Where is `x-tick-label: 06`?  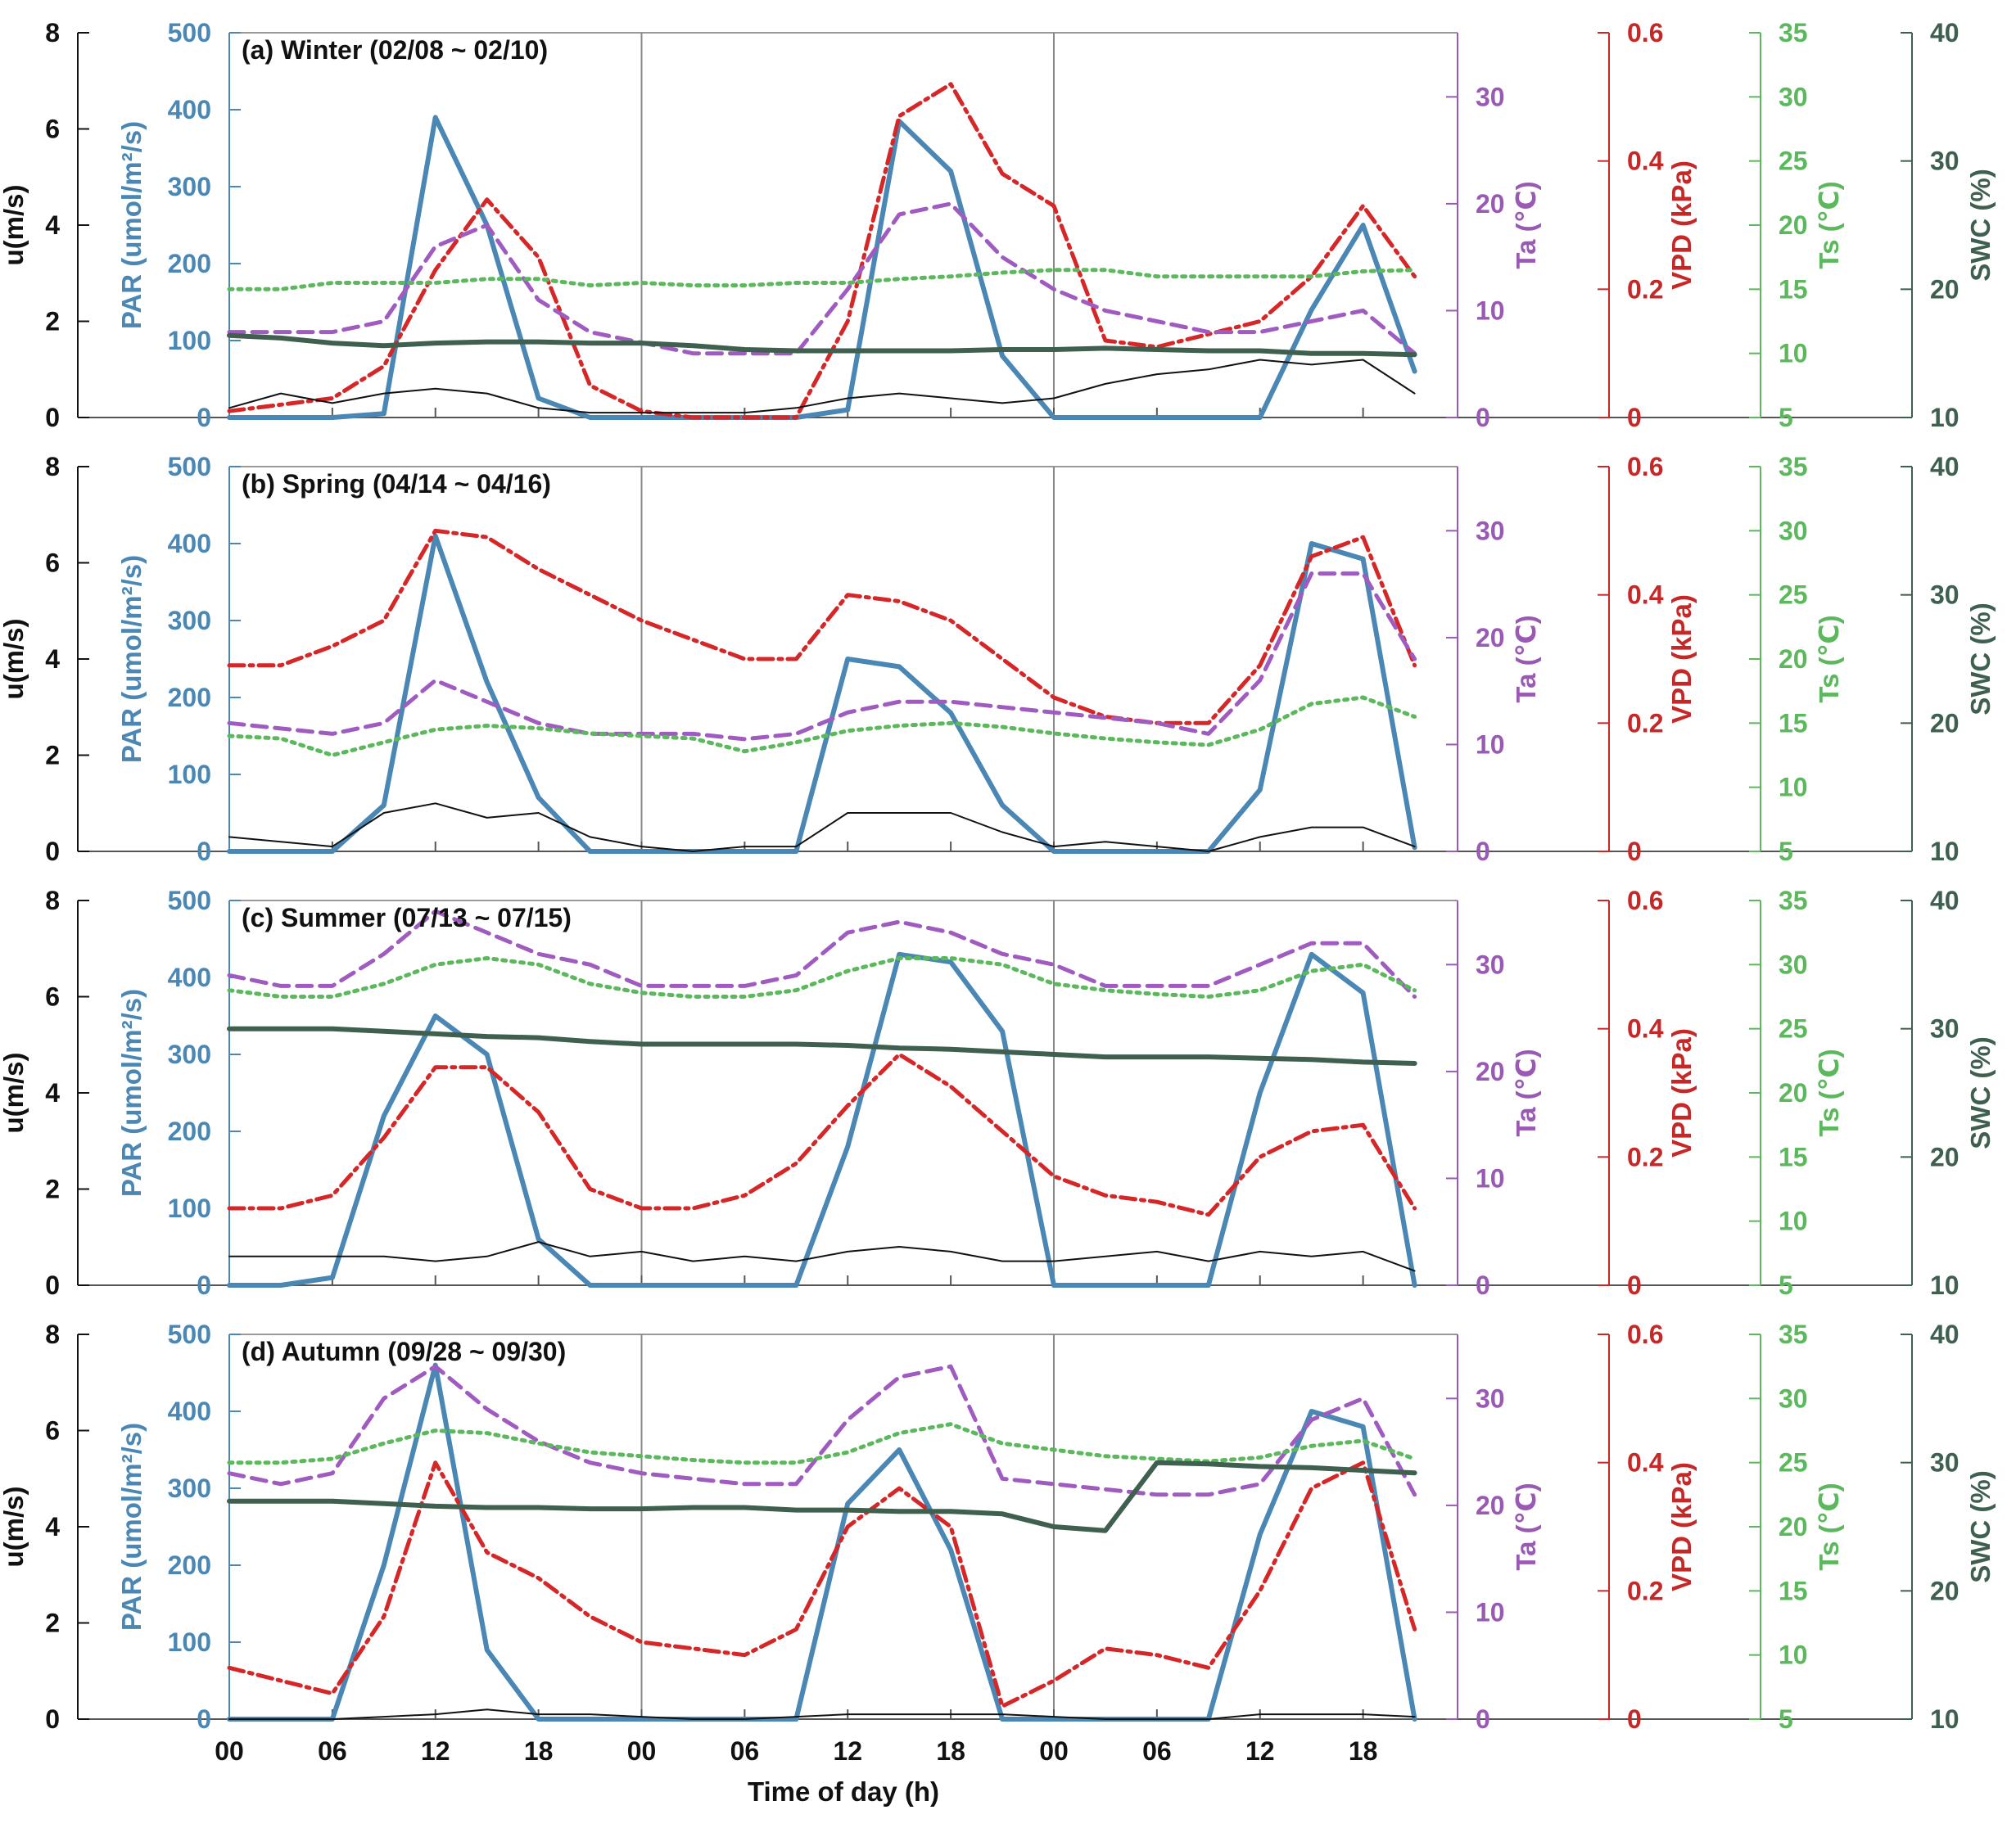 x-tick-label: 06 is located at coordinates (333, 1751).